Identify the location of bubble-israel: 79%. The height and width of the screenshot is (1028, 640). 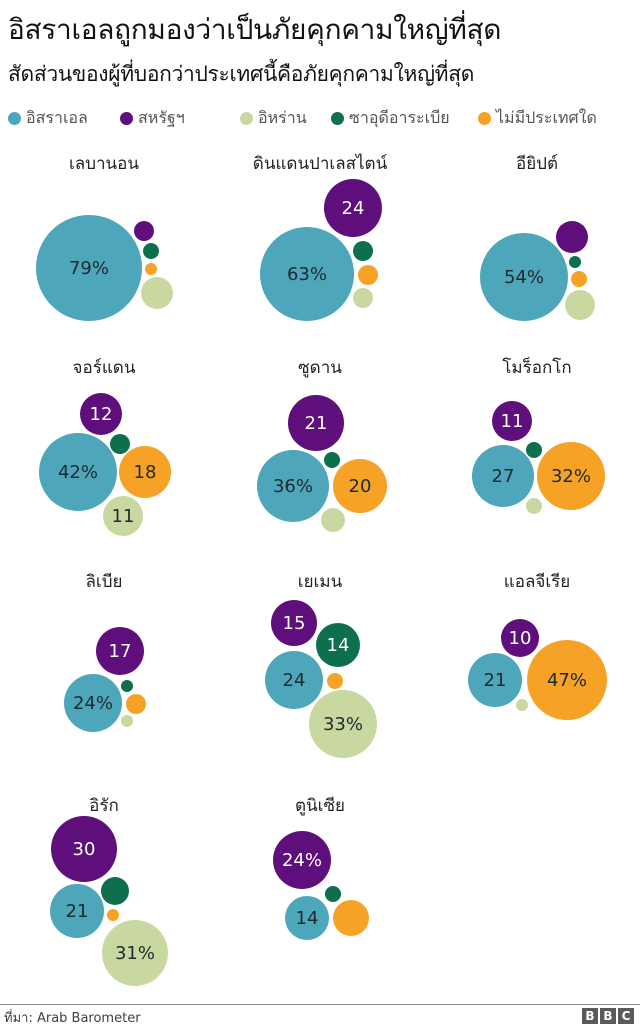
(89, 268).